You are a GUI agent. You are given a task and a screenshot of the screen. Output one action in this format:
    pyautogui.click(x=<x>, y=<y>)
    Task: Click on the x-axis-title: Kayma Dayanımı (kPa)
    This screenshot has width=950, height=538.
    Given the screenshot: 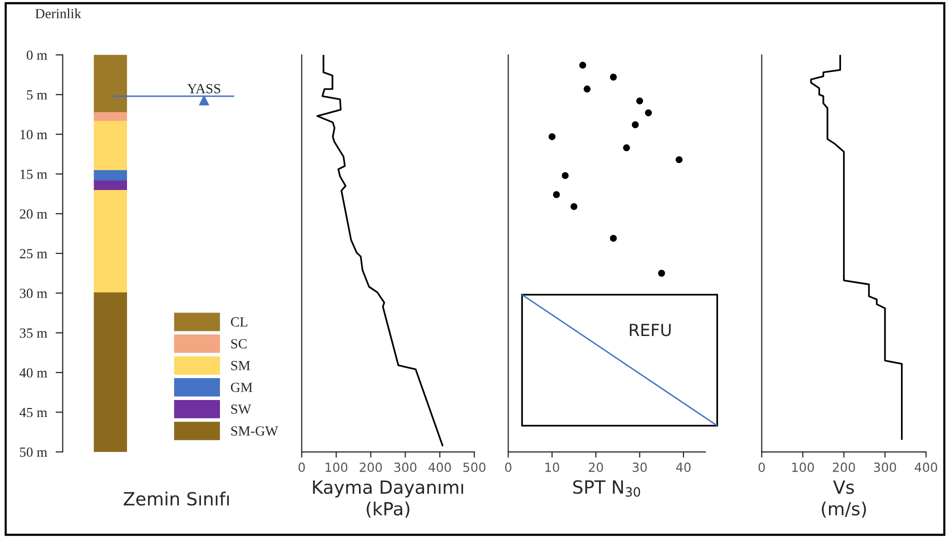 What is the action you would take?
    pyautogui.click(x=388, y=499)
    